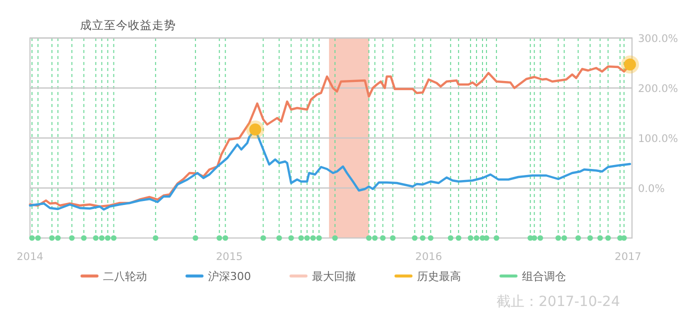  Describe the element at coordinates (544, 276) in the screenshot. I see `legend-label: 组合调仓` at that location.